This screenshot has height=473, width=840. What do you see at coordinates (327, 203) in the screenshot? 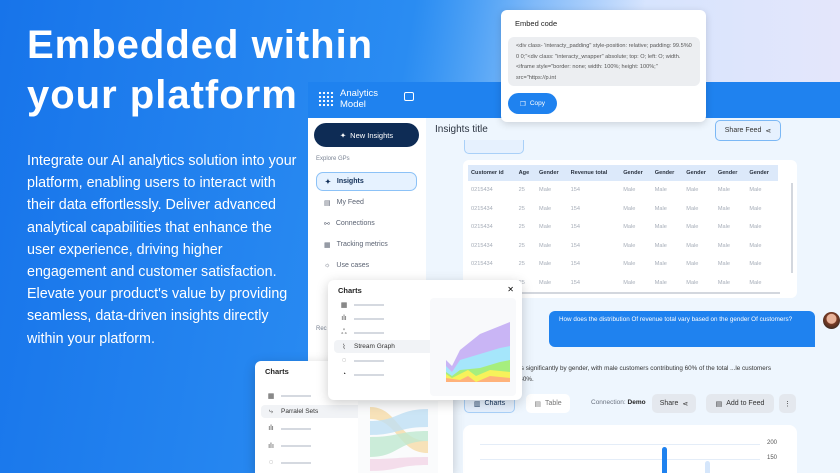
I see `feed-icon: ▤` at bounding box center [327, 203].